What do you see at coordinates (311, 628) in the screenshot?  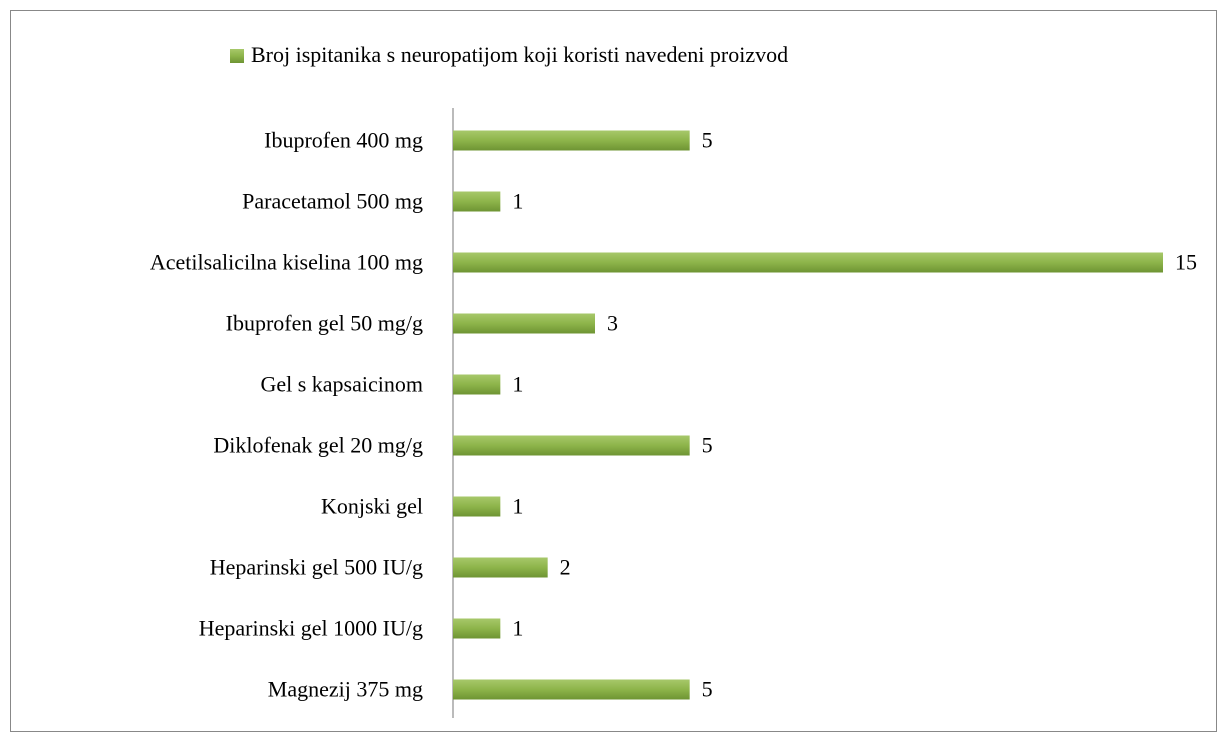 I see `y-tick-label: Heparinski gel 1000 IU/g` at bounding box center [311, 628].